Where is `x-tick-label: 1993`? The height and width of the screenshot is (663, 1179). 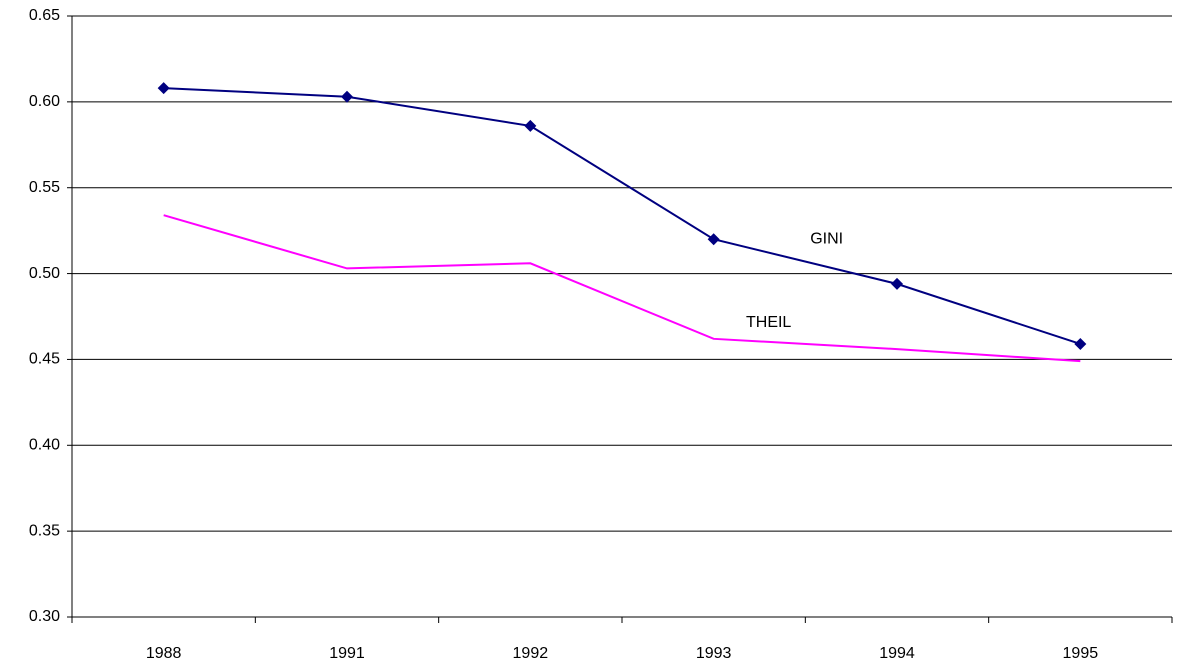 x-tick-label: 1993 is located at coordinates (714, 653).